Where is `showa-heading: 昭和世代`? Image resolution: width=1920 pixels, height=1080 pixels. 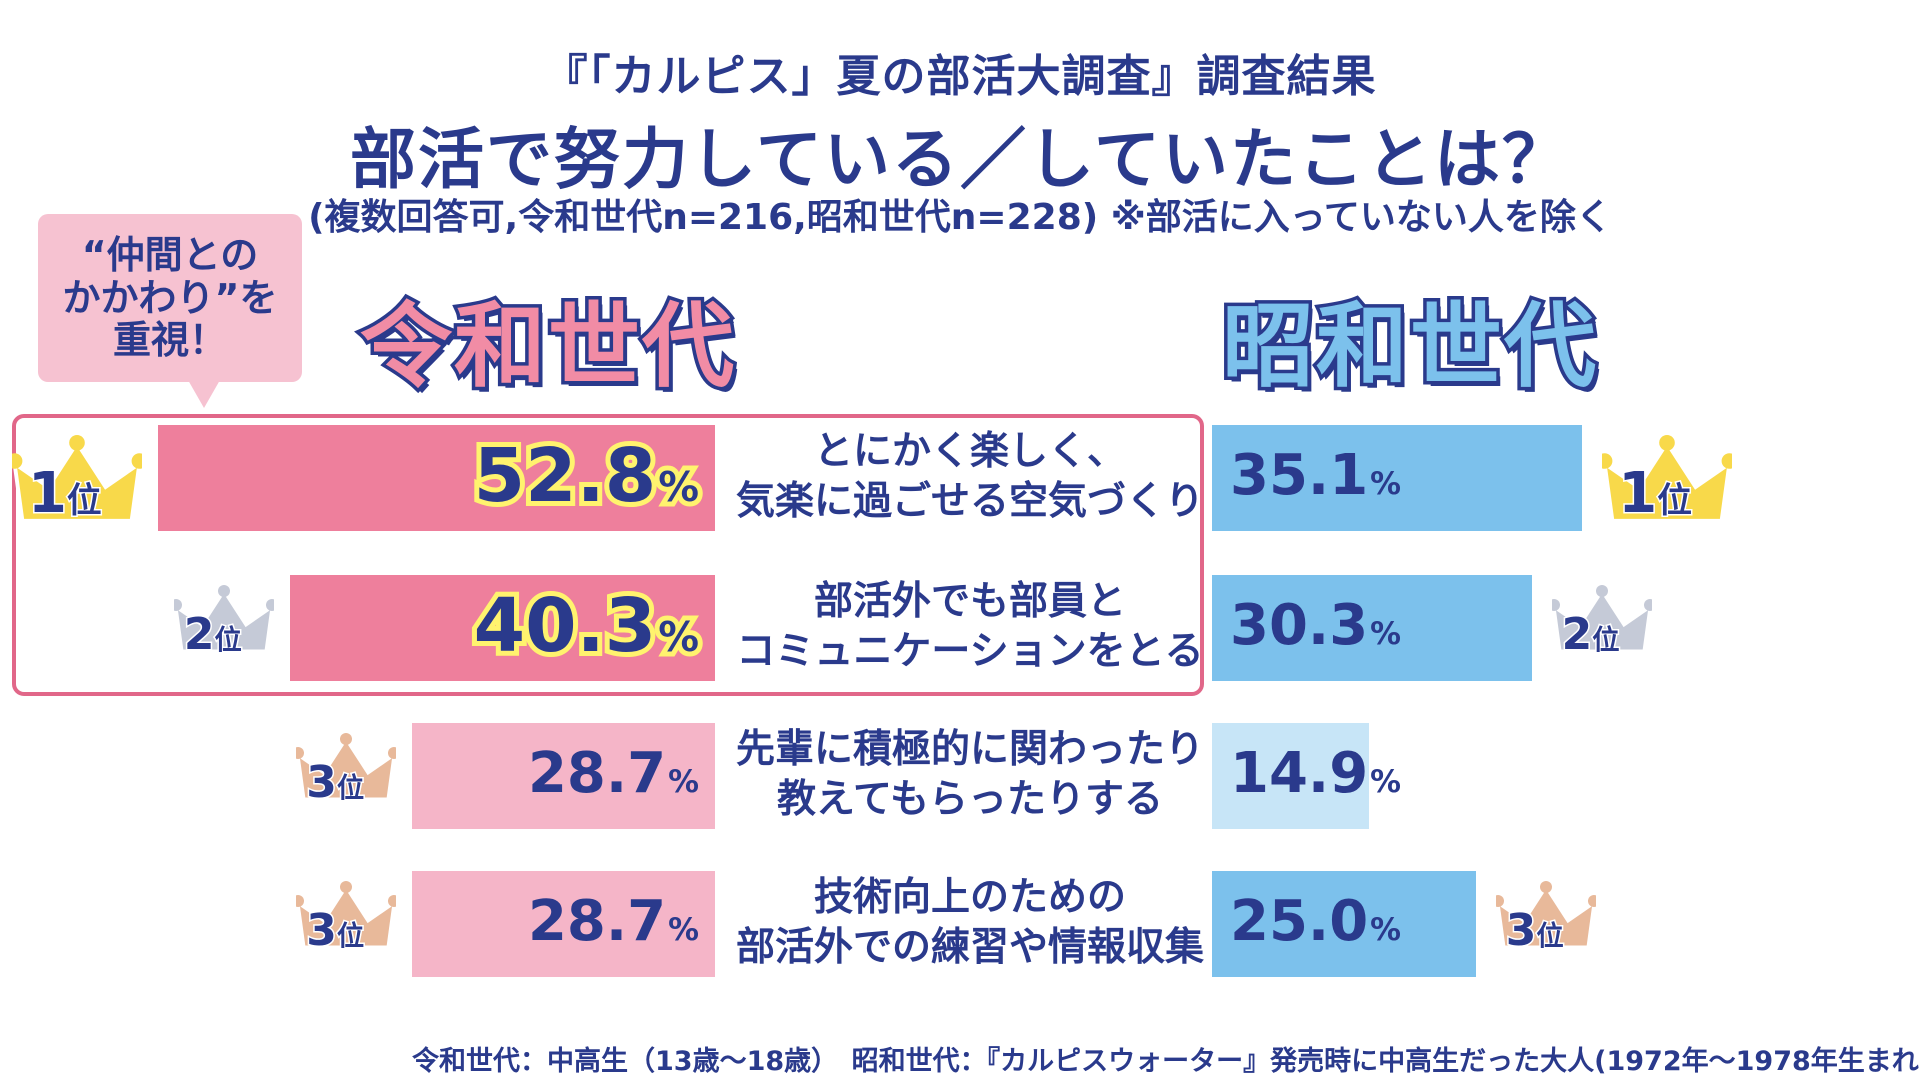 showa-heading: 昭和世代 is located at coordinates (1408, 347).